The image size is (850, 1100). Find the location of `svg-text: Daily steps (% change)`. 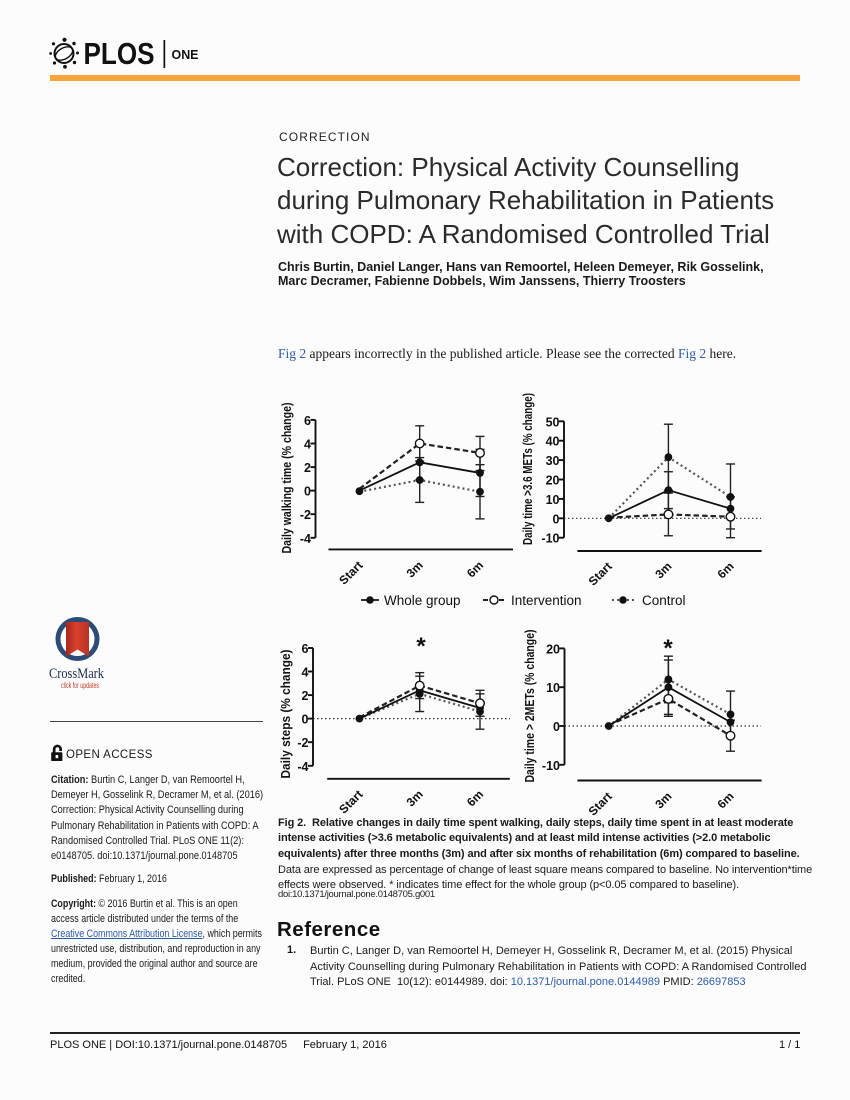

svg-text: Daily steps (% change) is located at coordinates (285, 714).